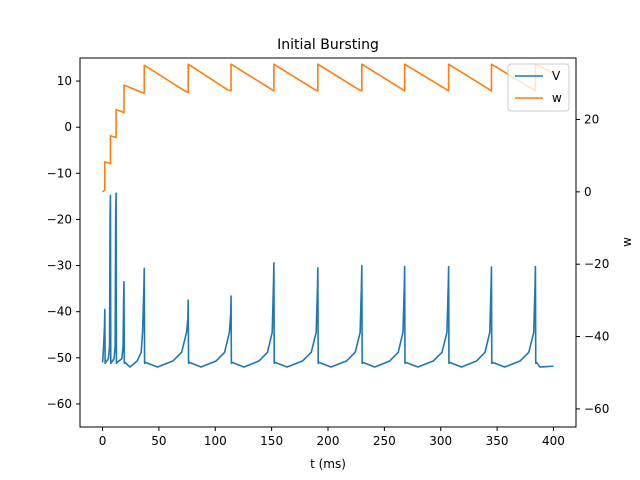 The height and width of the screenshot is (480, 640). I want to click on y2-tick-label--20: −20, so click(596, 264).